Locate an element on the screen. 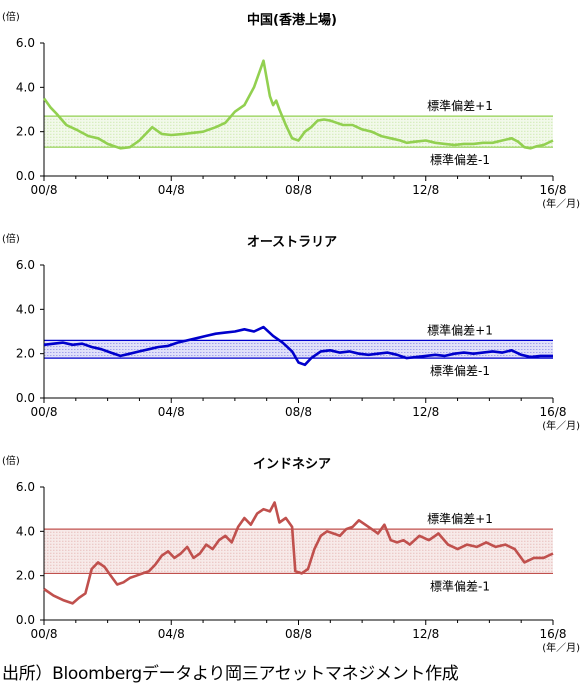 The height and width of the screenshot is (684, 585). chart-title: インドネシア is located at coordinates (292, 464).